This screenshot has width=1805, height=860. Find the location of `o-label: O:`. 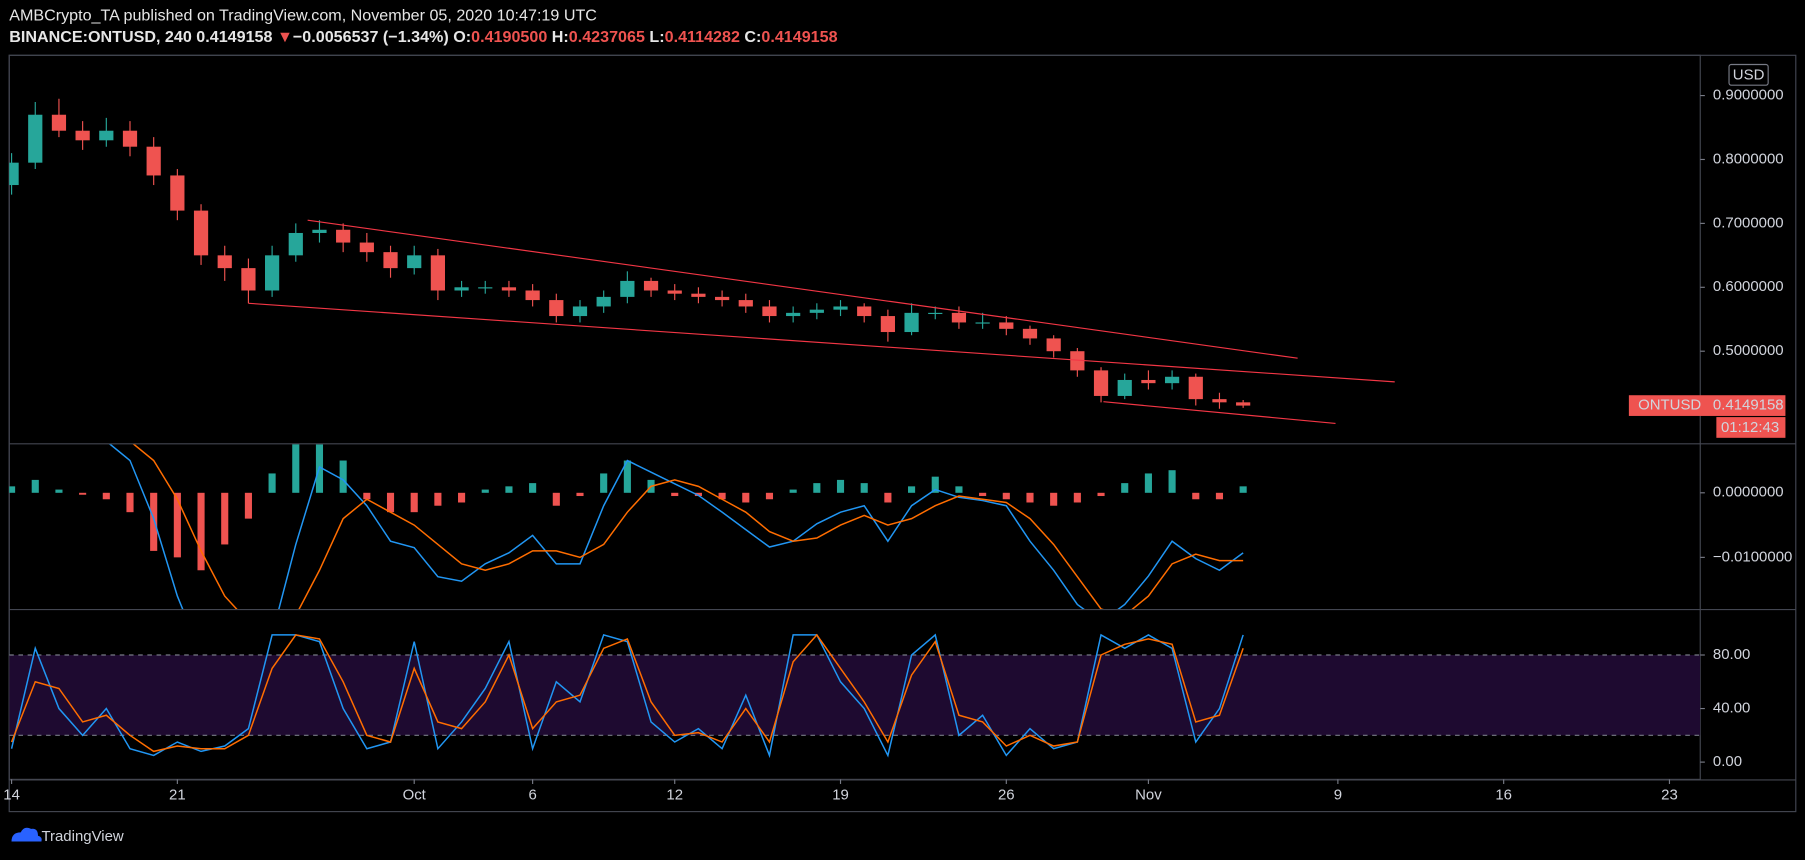

o-label: O: is located at coordinates (462, 37).